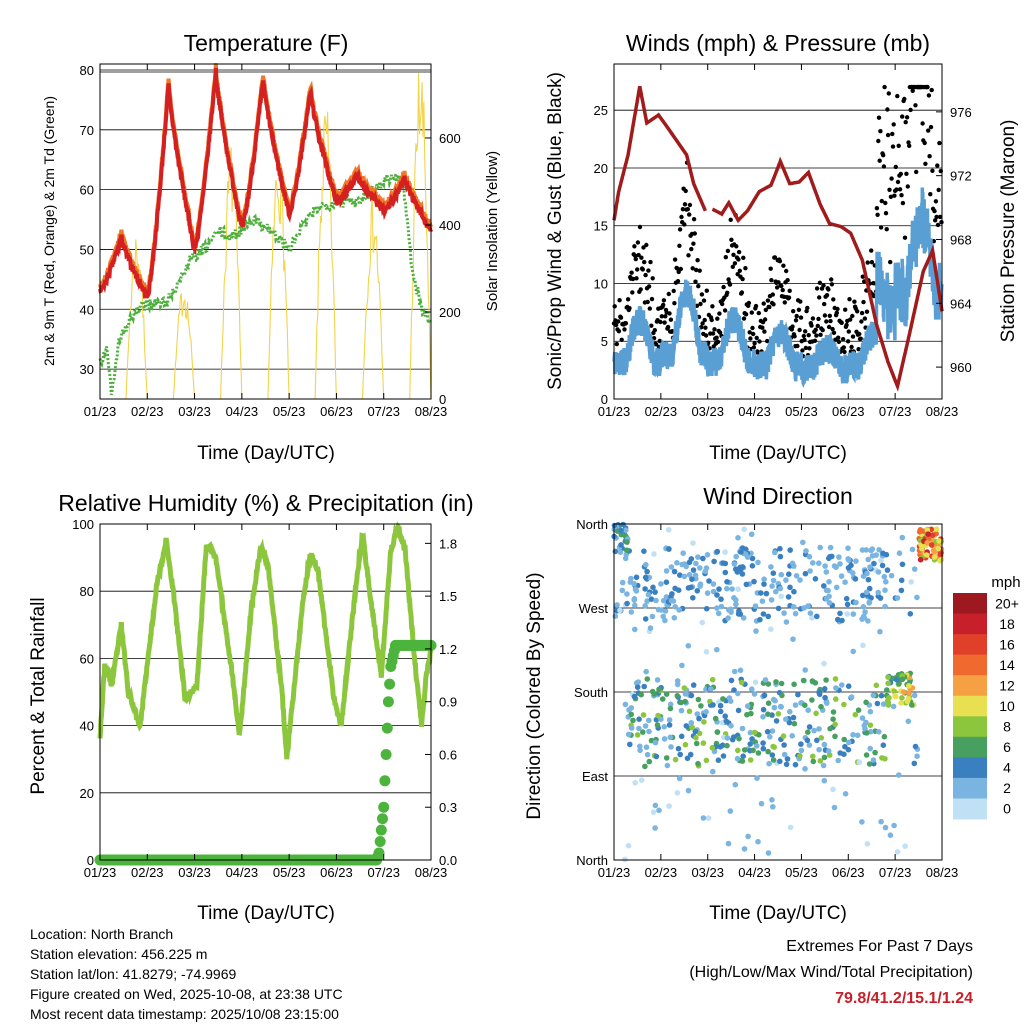 The image size is (1024, 1024). What do you see at coordinates (278, 236) in the screenshot?
I see `solar-insolation-series` at bounding box center [278, 236].